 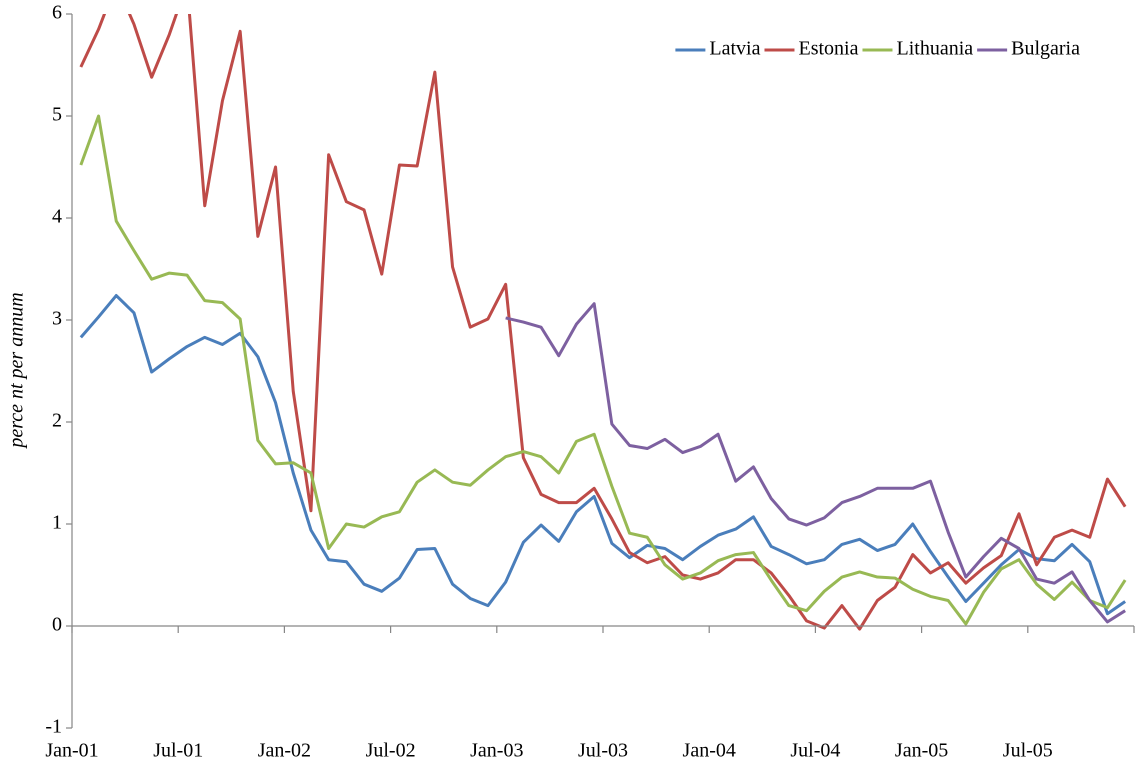 I want to click on x-tick-label: Jul-03, so click(x=603, y=751).